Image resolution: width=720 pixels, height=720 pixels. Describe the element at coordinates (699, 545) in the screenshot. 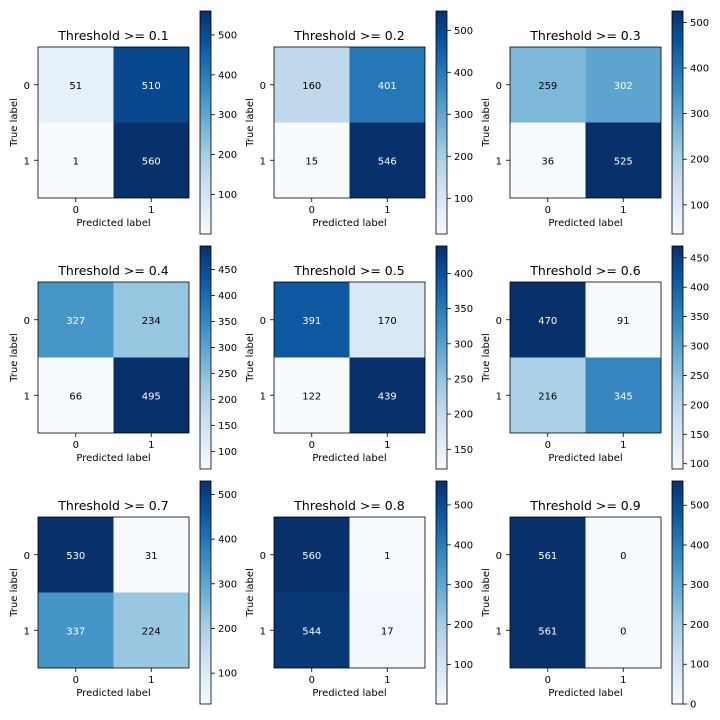

I see `colorbar-tick-label-4: 400` at that location.